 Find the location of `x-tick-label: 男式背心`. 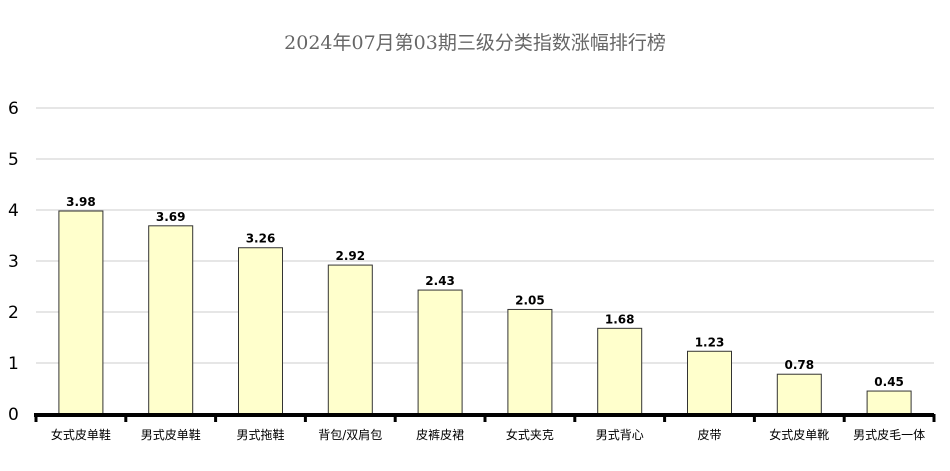

x-tick-label: 男式背心 is located at coordinates (620, 435).